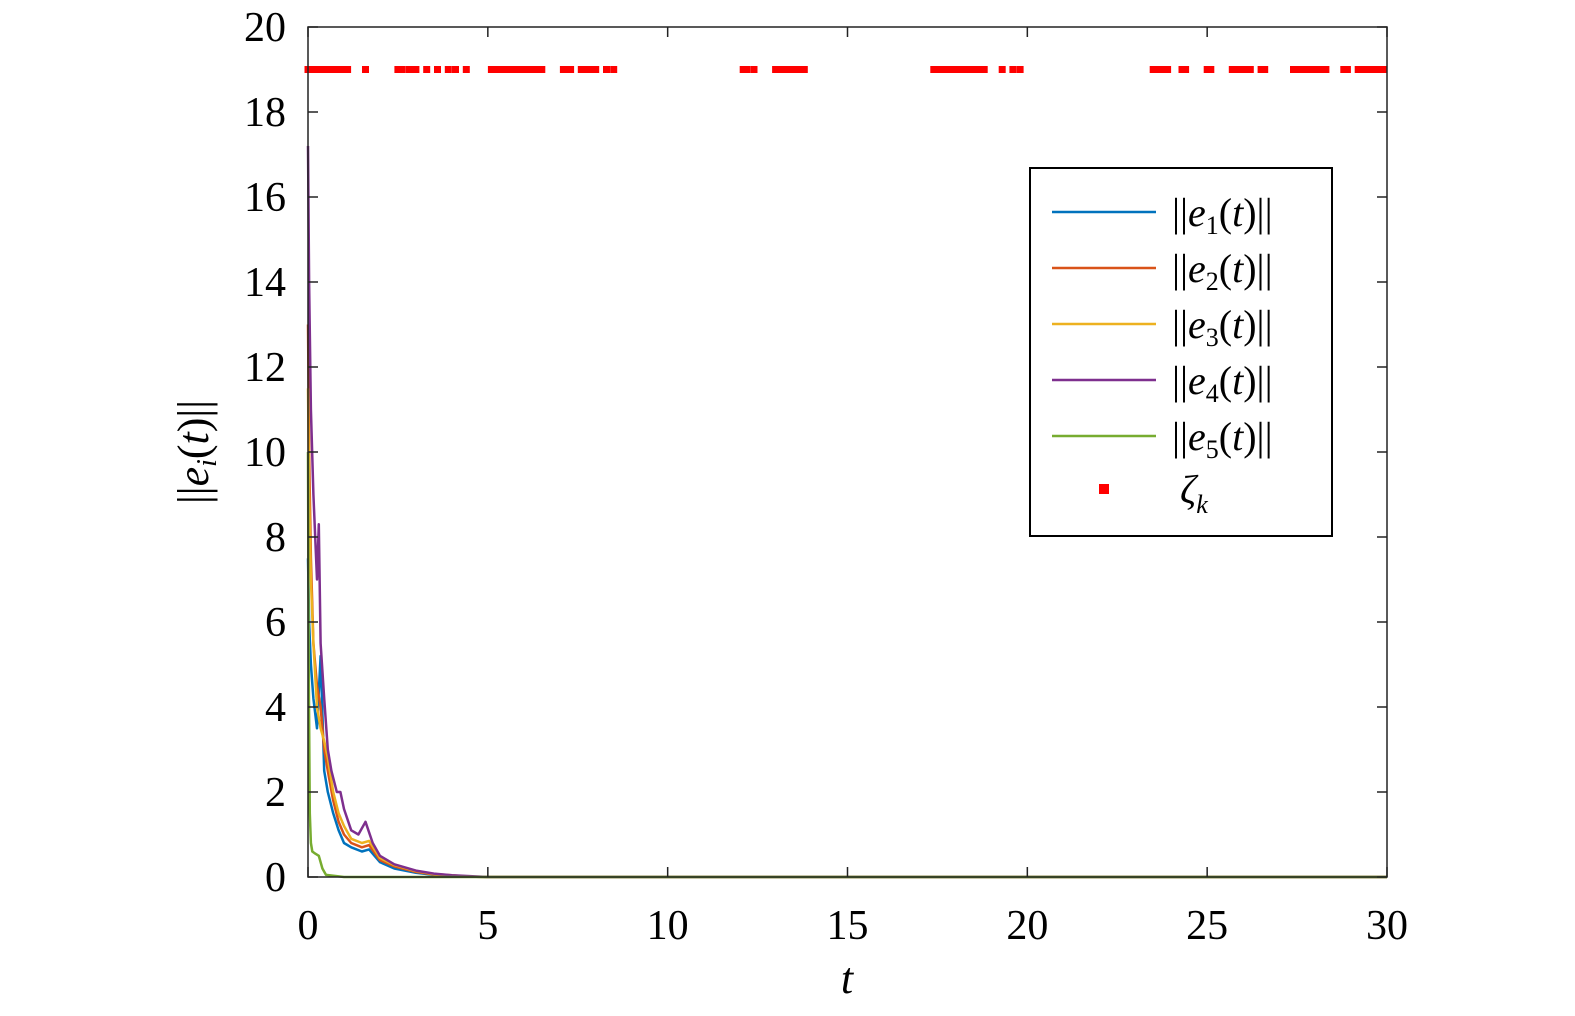 Image resolution: width=1575 pixels, height=1016 pixels. Describe the element at coordinates (848, 926) in the screenshot. I see `x-tick-label: 15` at that location.